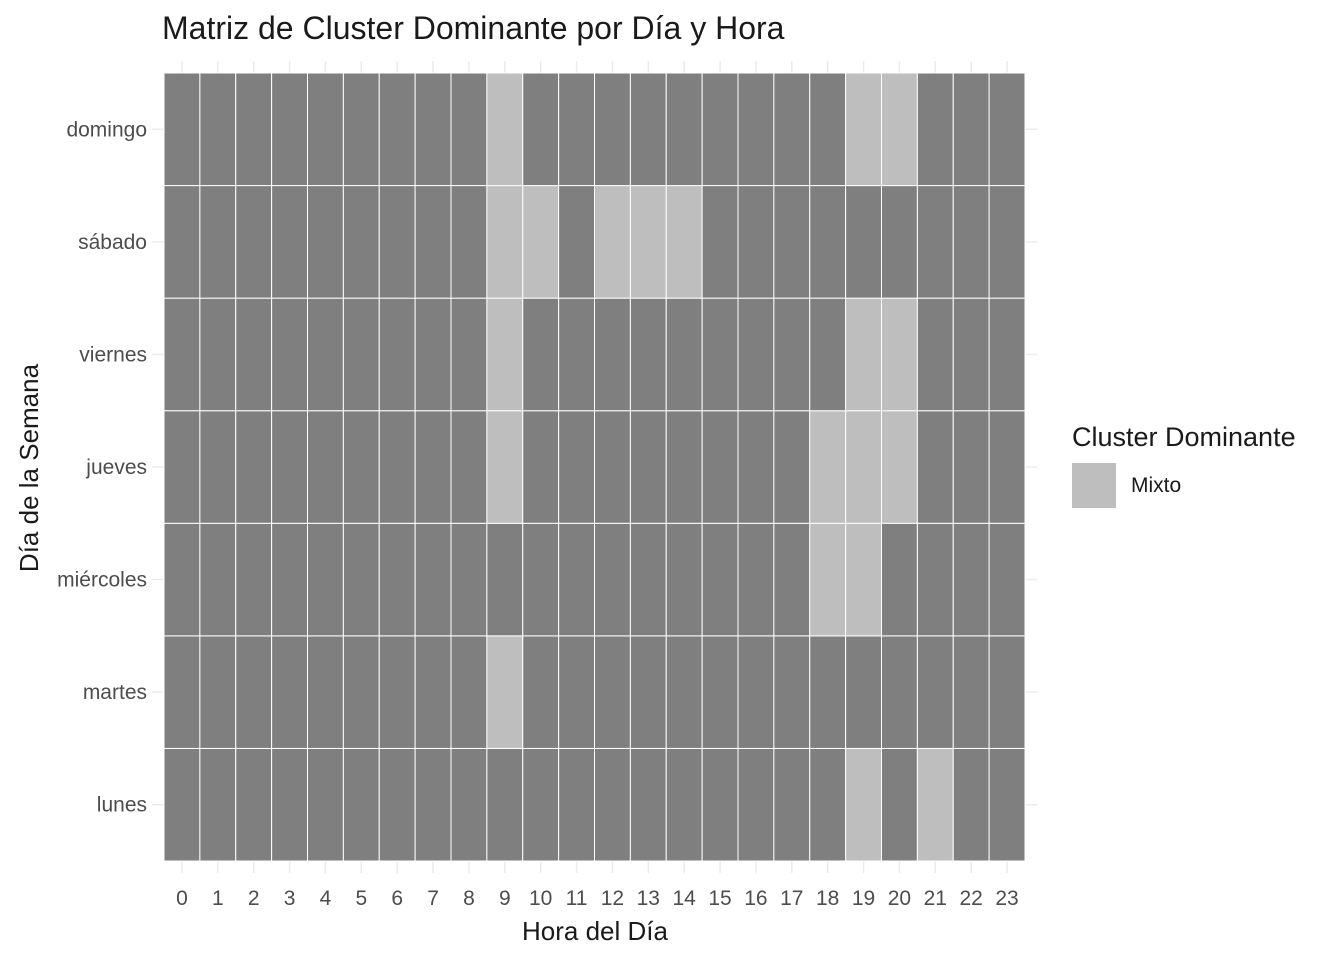 This screenshot has width=1344, height=960. What do you see at coordinates (326, 898) in the screenshot?
I see `x-tick-label: 4` at bounding box center [326, 898].